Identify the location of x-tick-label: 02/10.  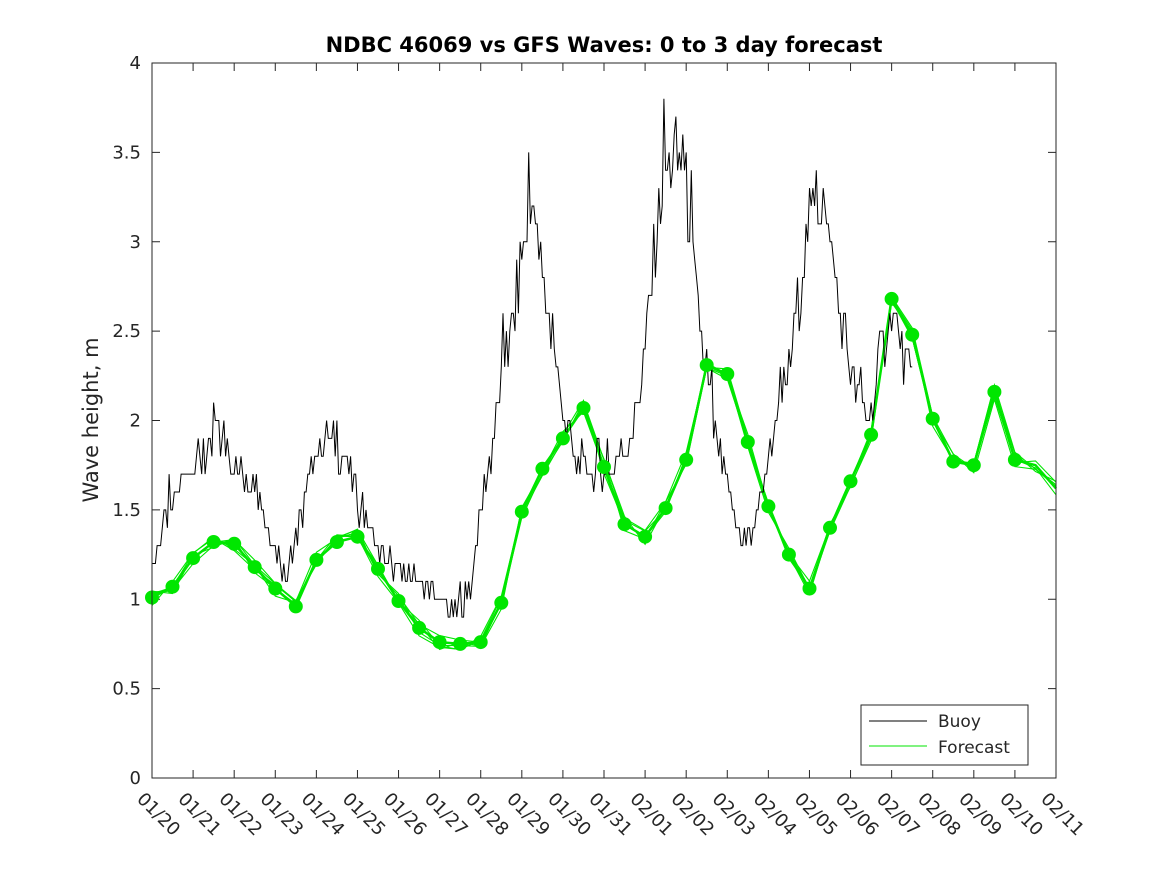
(1021, 815).